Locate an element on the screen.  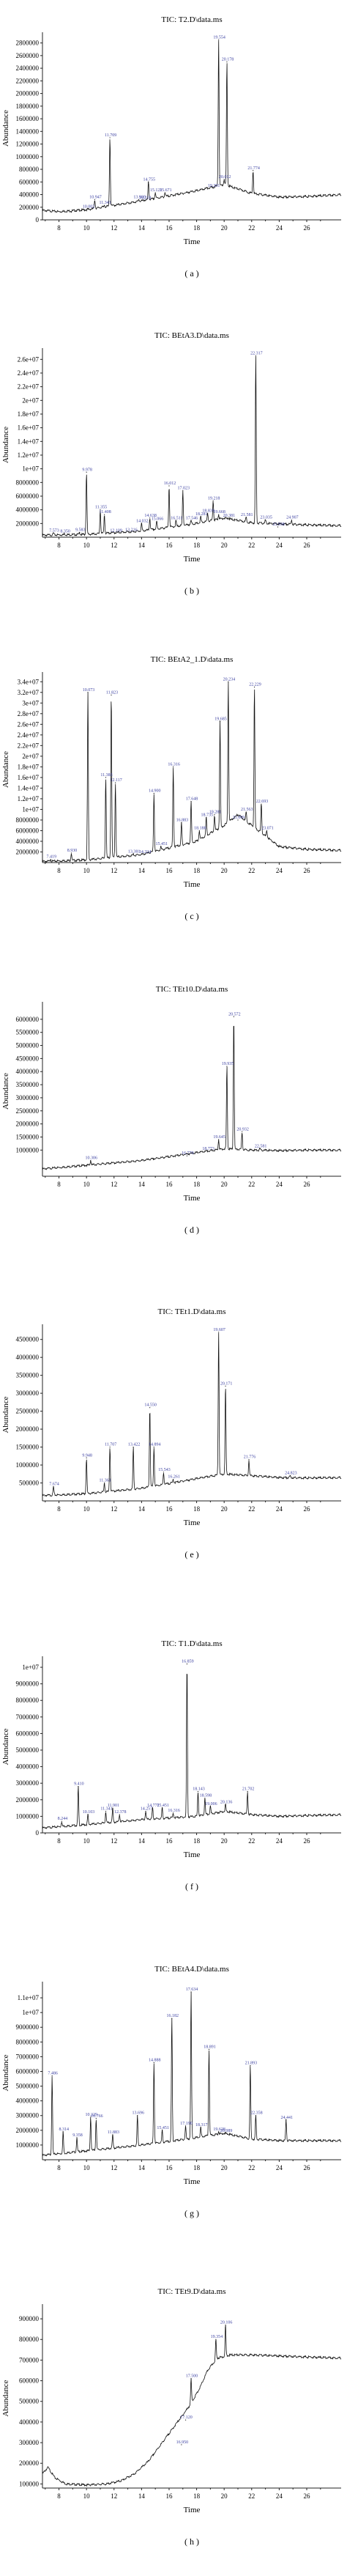
peak-label: 17.546 is located at coordinates (192, 519).